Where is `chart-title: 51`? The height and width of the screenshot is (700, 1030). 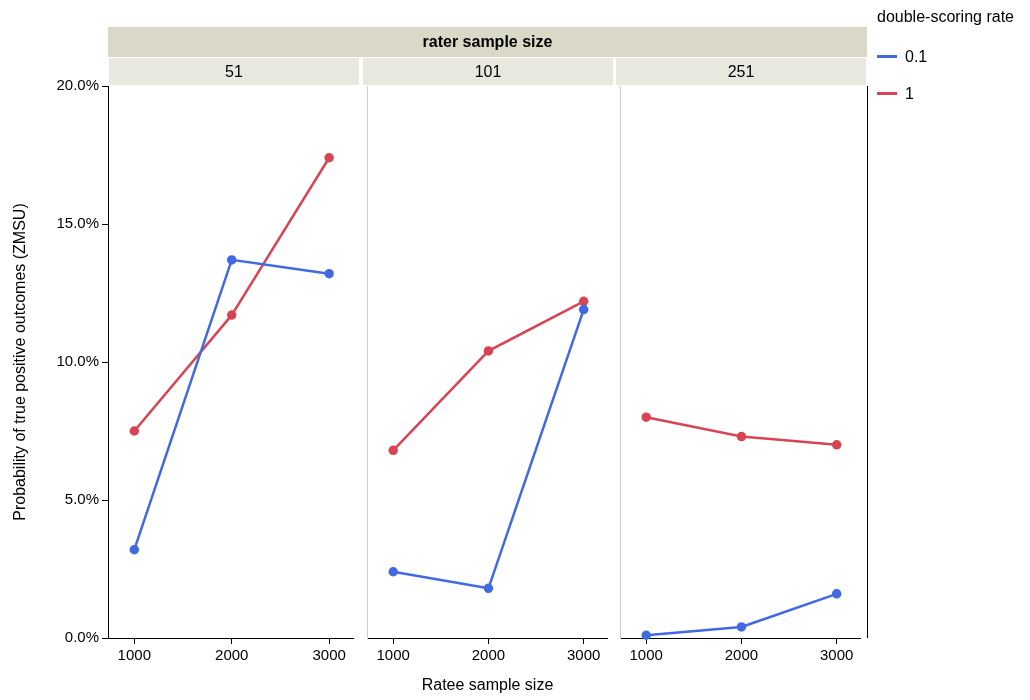
chart-title: 51 is located at coordinates (234, 71).